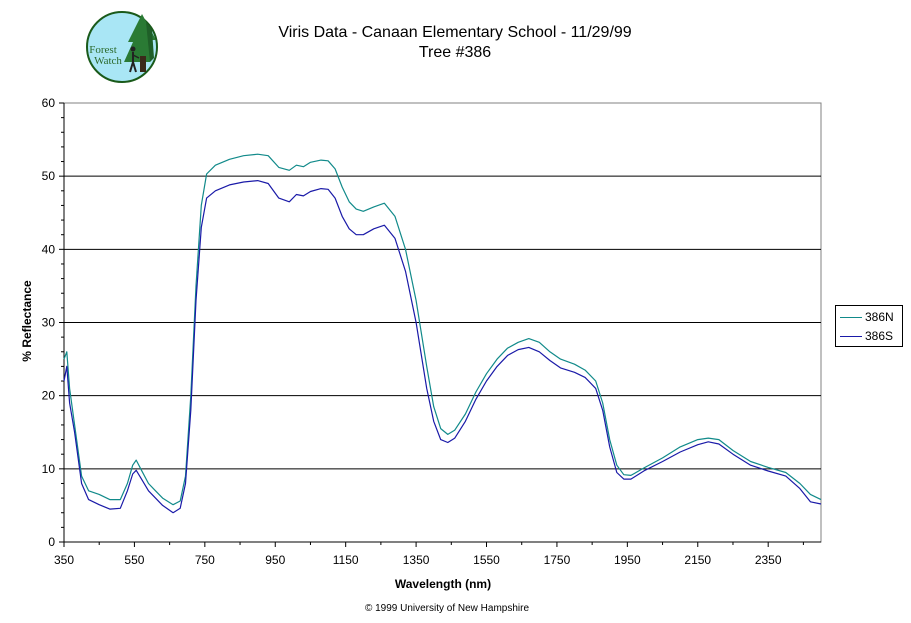 The height and width of the screenshot is (623, 911). What do you see at coordinates (275, 560) in the screenshot?
I see `x-tick-label: 950` at bounding box center [275, 560].